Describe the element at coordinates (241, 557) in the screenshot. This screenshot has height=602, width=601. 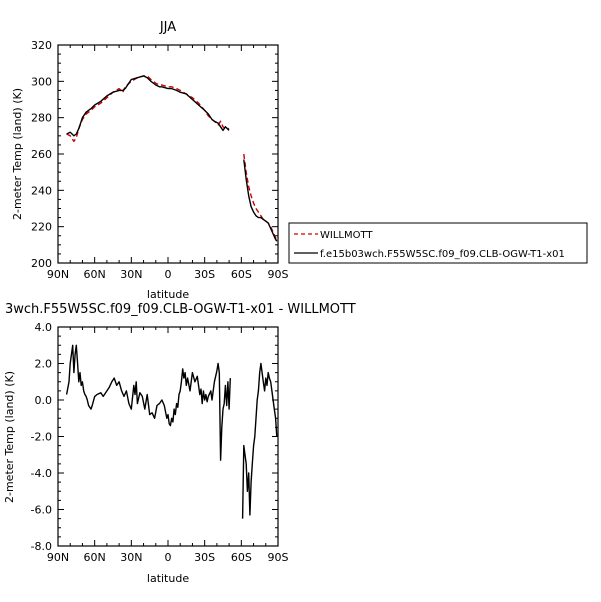
I see `bottom-x-tick-label: 60S` at that location.